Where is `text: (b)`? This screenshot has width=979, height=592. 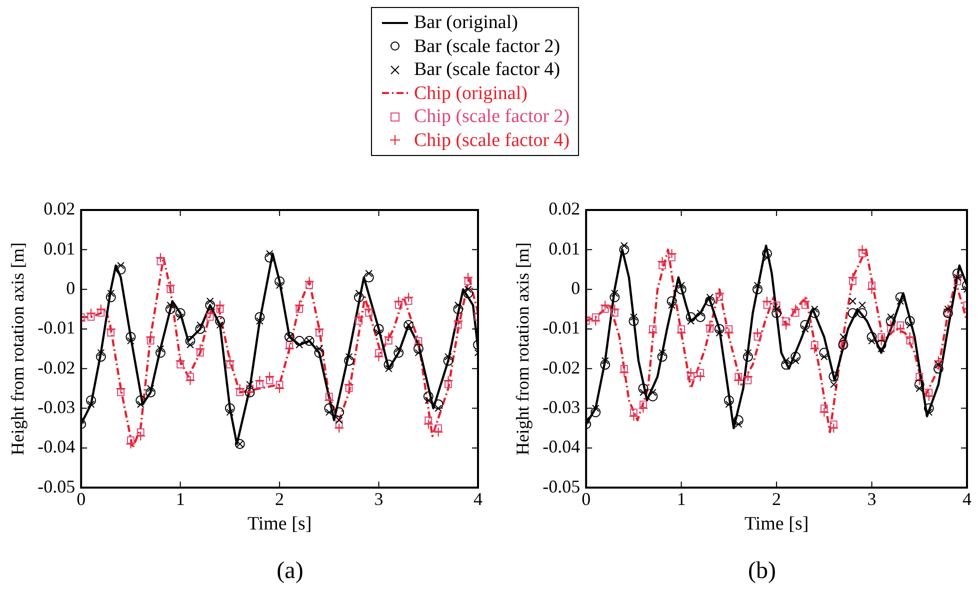
text: (b) is located at coordinates (762, 571).